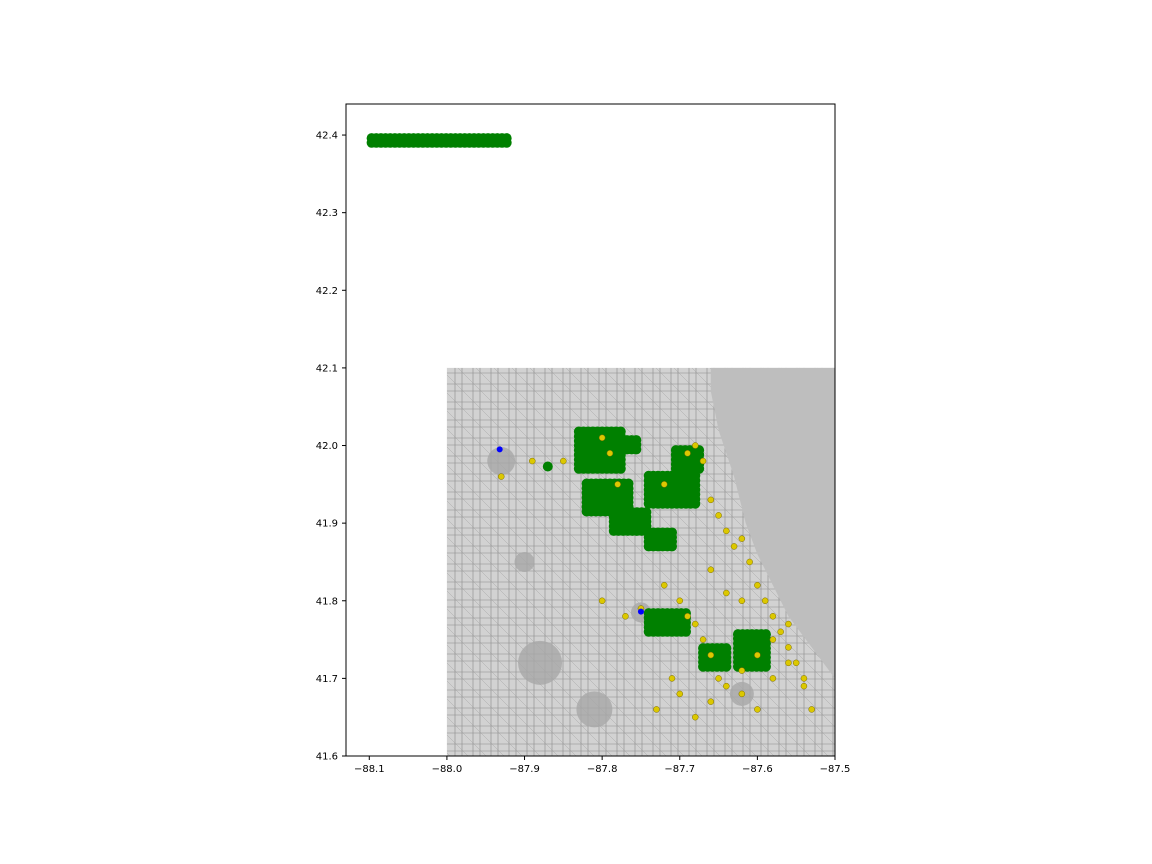 The height and width of the screenshot is (864, 1152). Describe the element at coordinates (757, 769) in the screenshot. I see `x-tick-label: −87.6` at that location.